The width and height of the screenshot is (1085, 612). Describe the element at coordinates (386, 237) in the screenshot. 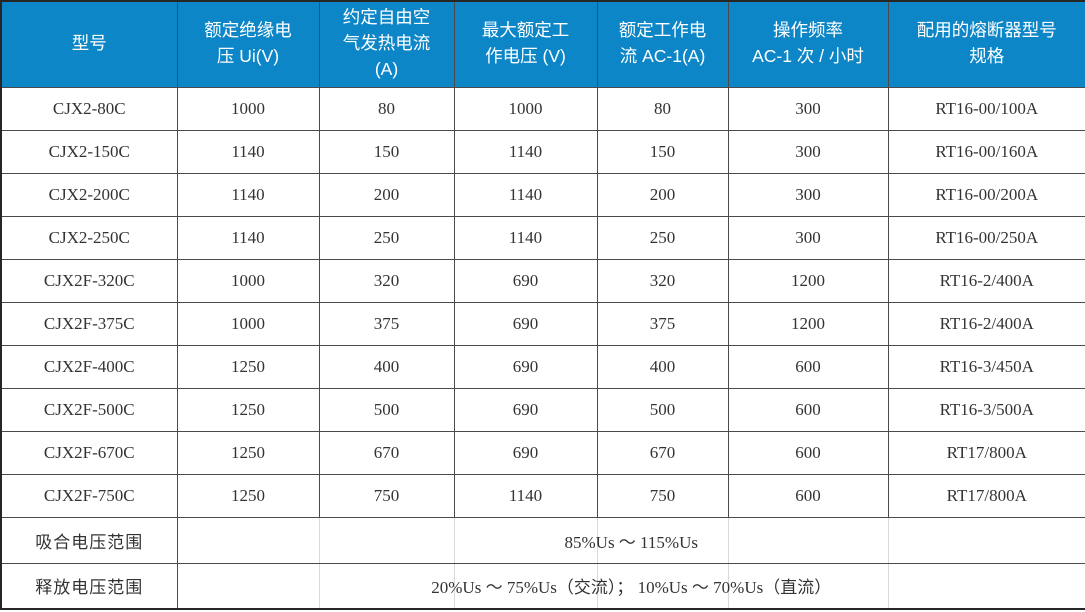

I see `thermal-current-cell: 250` at that location.